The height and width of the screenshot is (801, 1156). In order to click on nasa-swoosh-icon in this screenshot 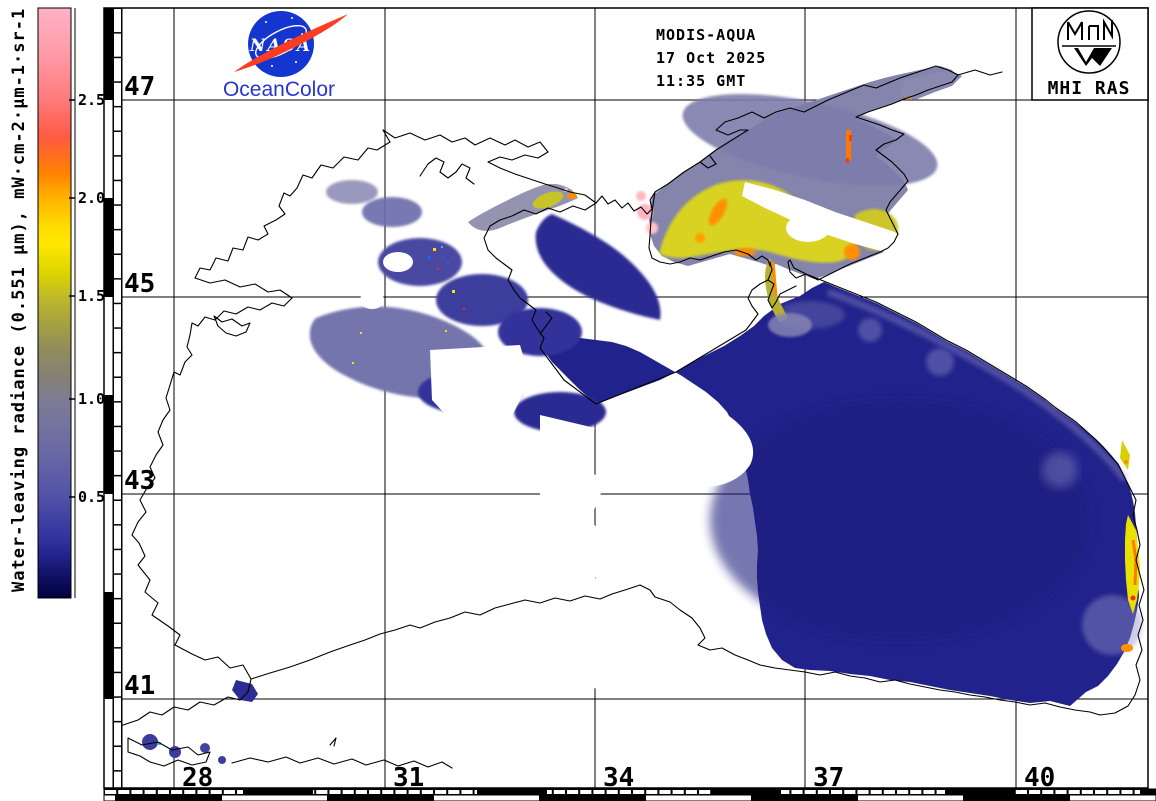, I will do `click(291, 43)`.